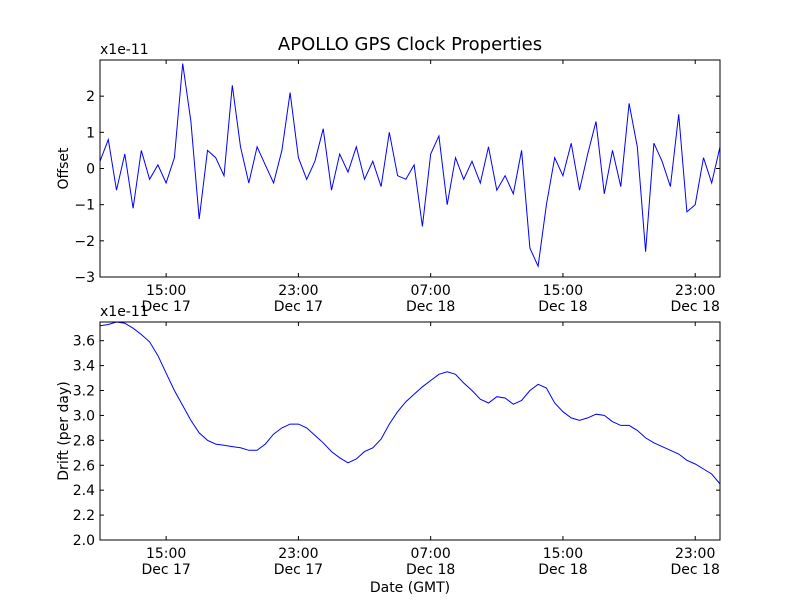 Image resolution: width=800 pixels, height=600 pixels. What do you see at coordinates (84, 278) in the screenshot?
I see `y-tick-label: −3` at bounding box center [84, 278].